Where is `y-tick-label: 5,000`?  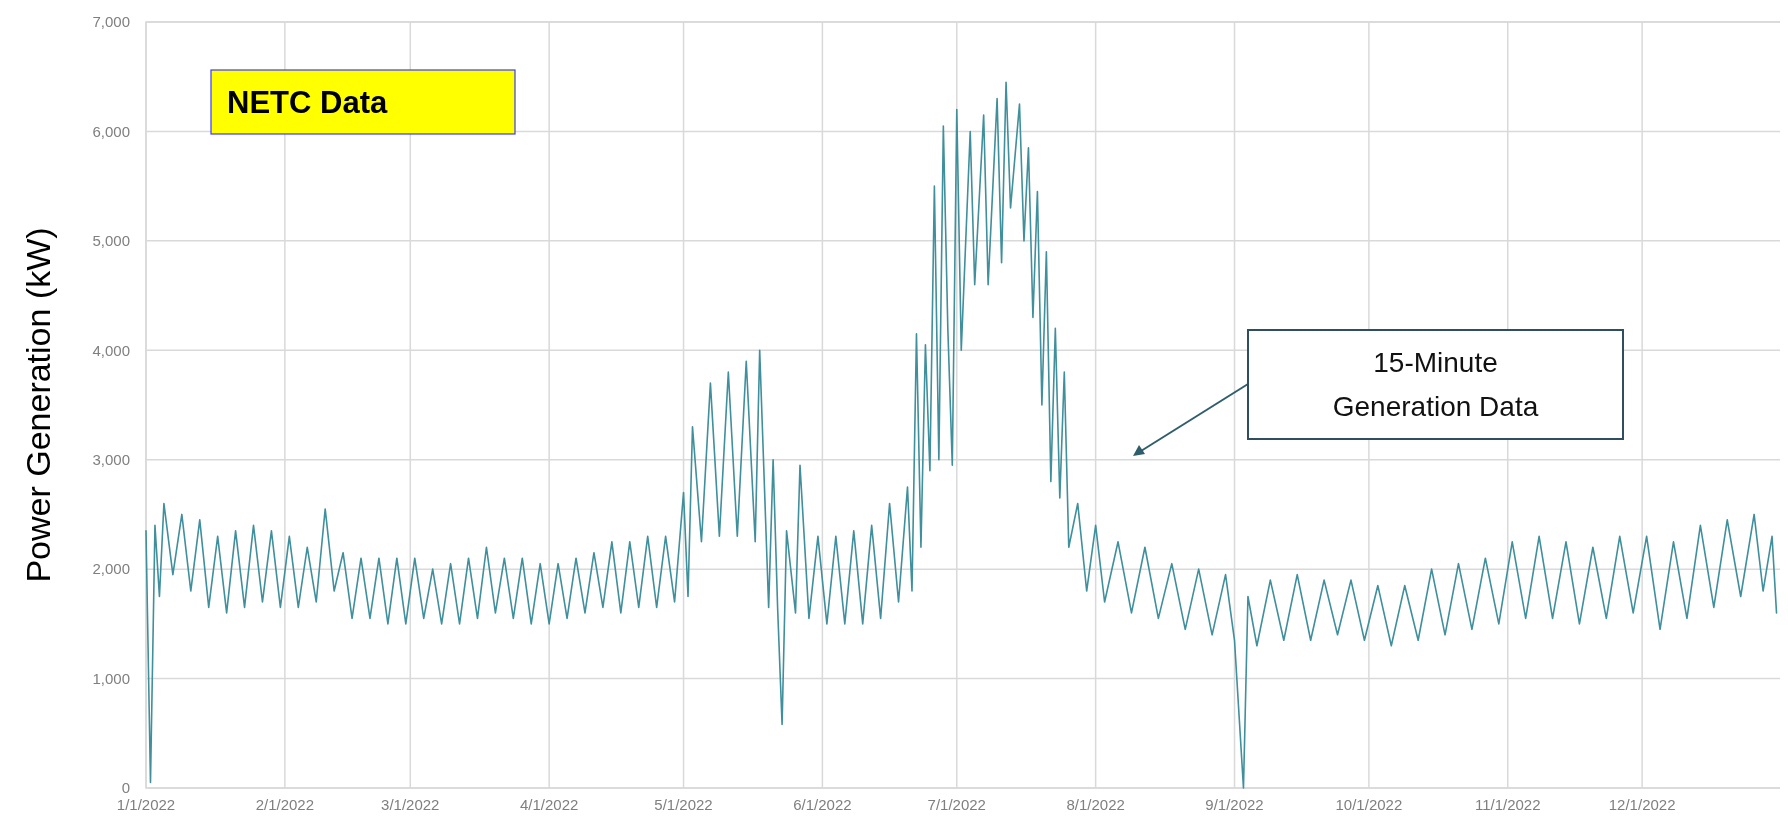
y-tick-label: 5,000 is located at coordinates (111, 241).